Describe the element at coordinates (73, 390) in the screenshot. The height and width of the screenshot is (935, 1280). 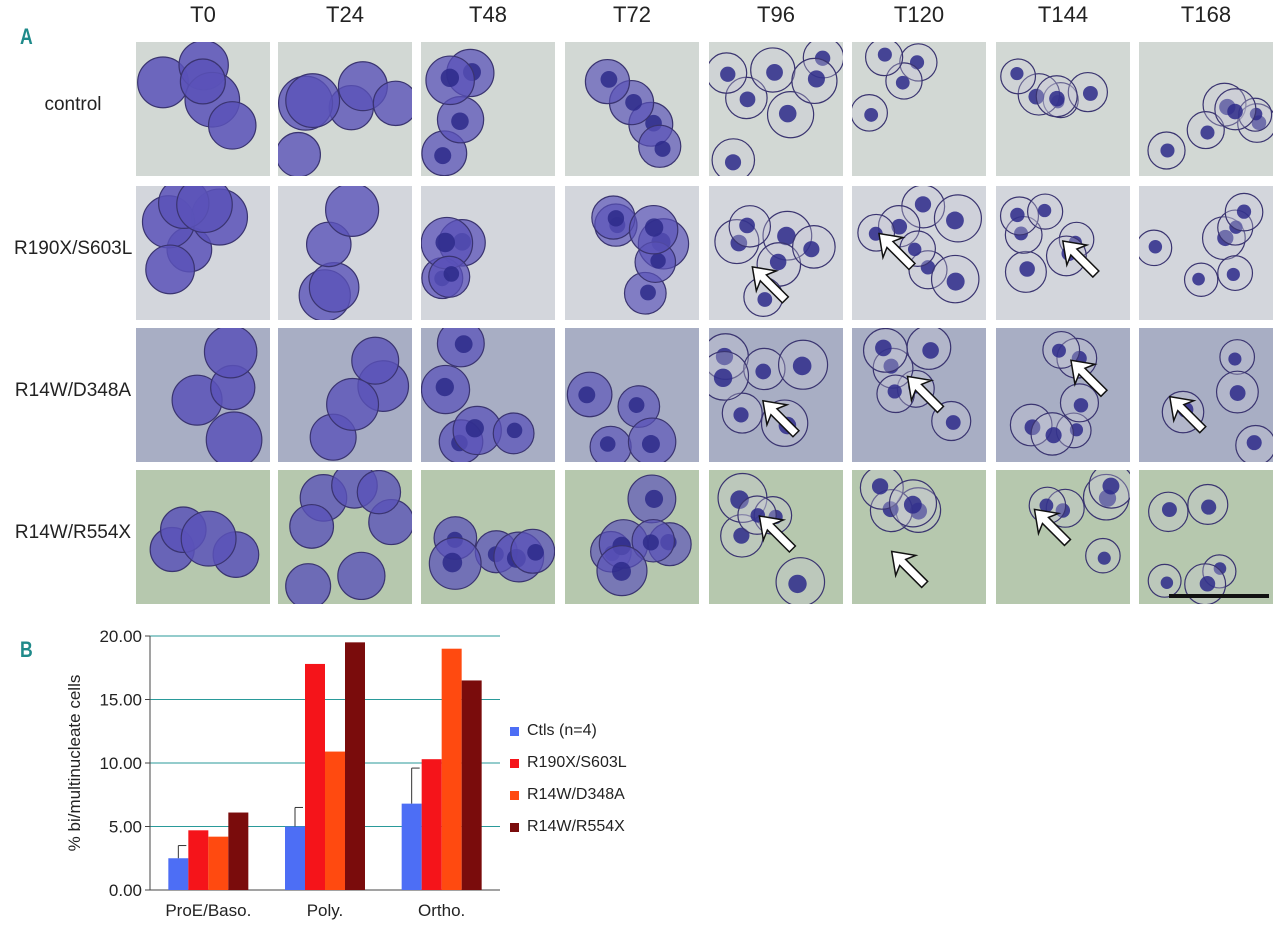
I see `sample-label: R14W/D348A` at that location.